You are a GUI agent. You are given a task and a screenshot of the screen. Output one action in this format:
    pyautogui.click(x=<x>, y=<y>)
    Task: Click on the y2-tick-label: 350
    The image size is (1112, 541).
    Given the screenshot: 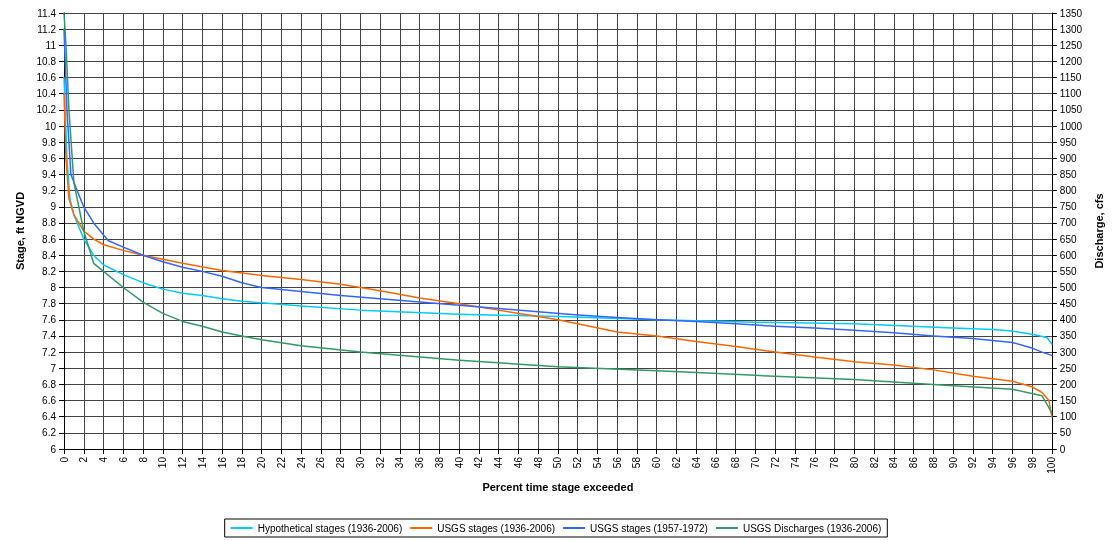 What is the action you would take?
    pyautogui.click(x=1068, y=336)
    